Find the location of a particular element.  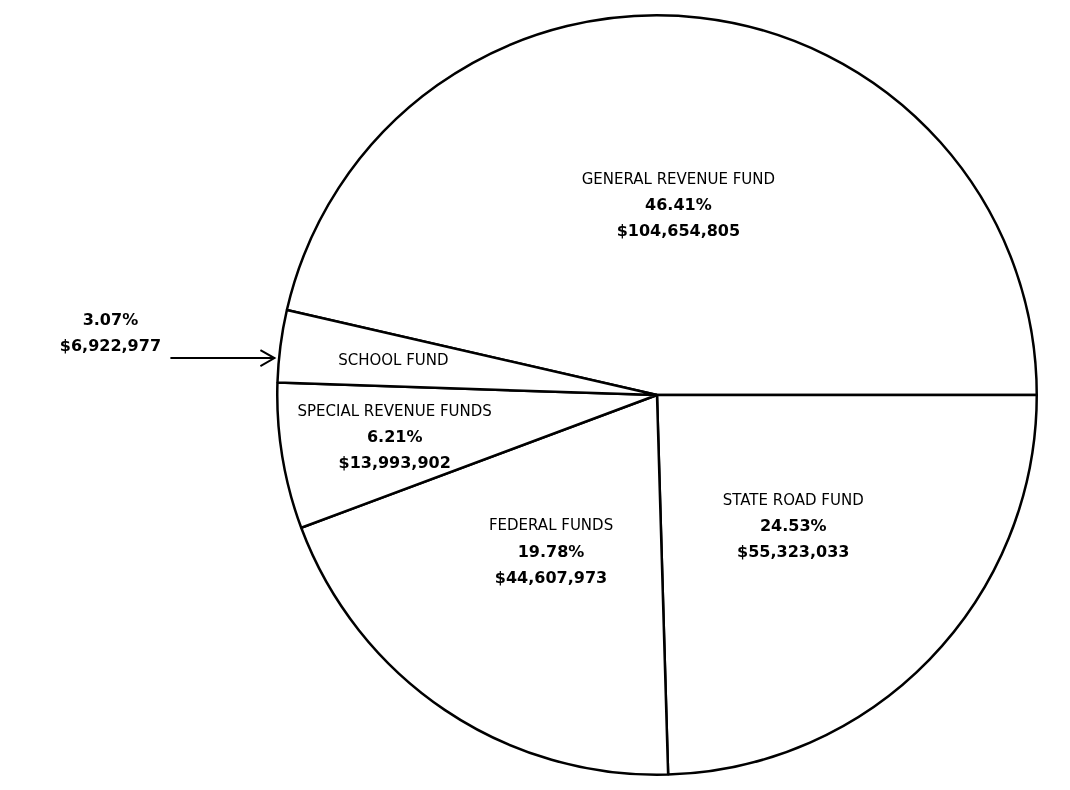

slice-label: SCHOOL FUND is located at coordinates (393, 359).